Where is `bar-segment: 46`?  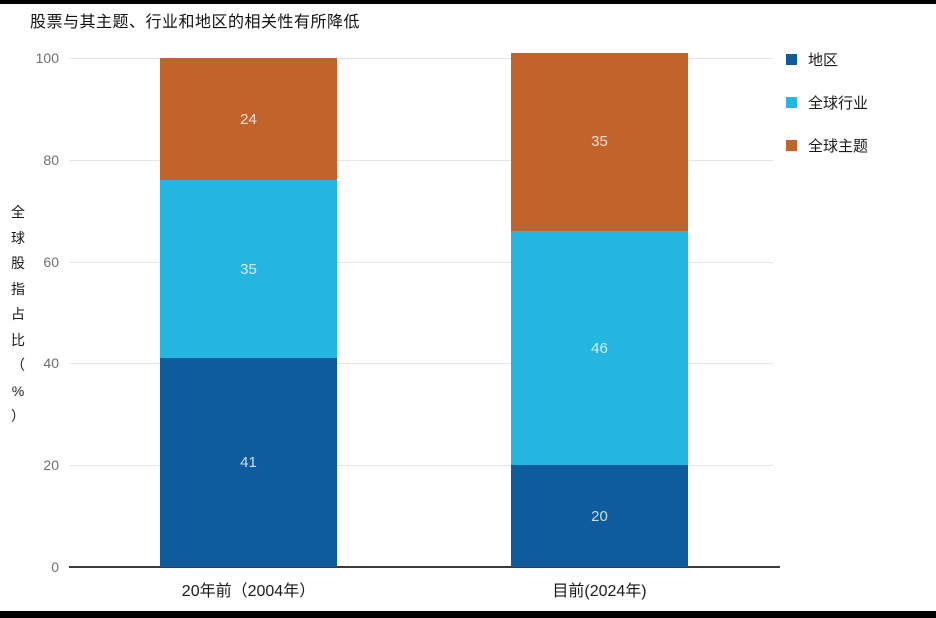 bar-segment: 46 is located at coordinates (599, 348).